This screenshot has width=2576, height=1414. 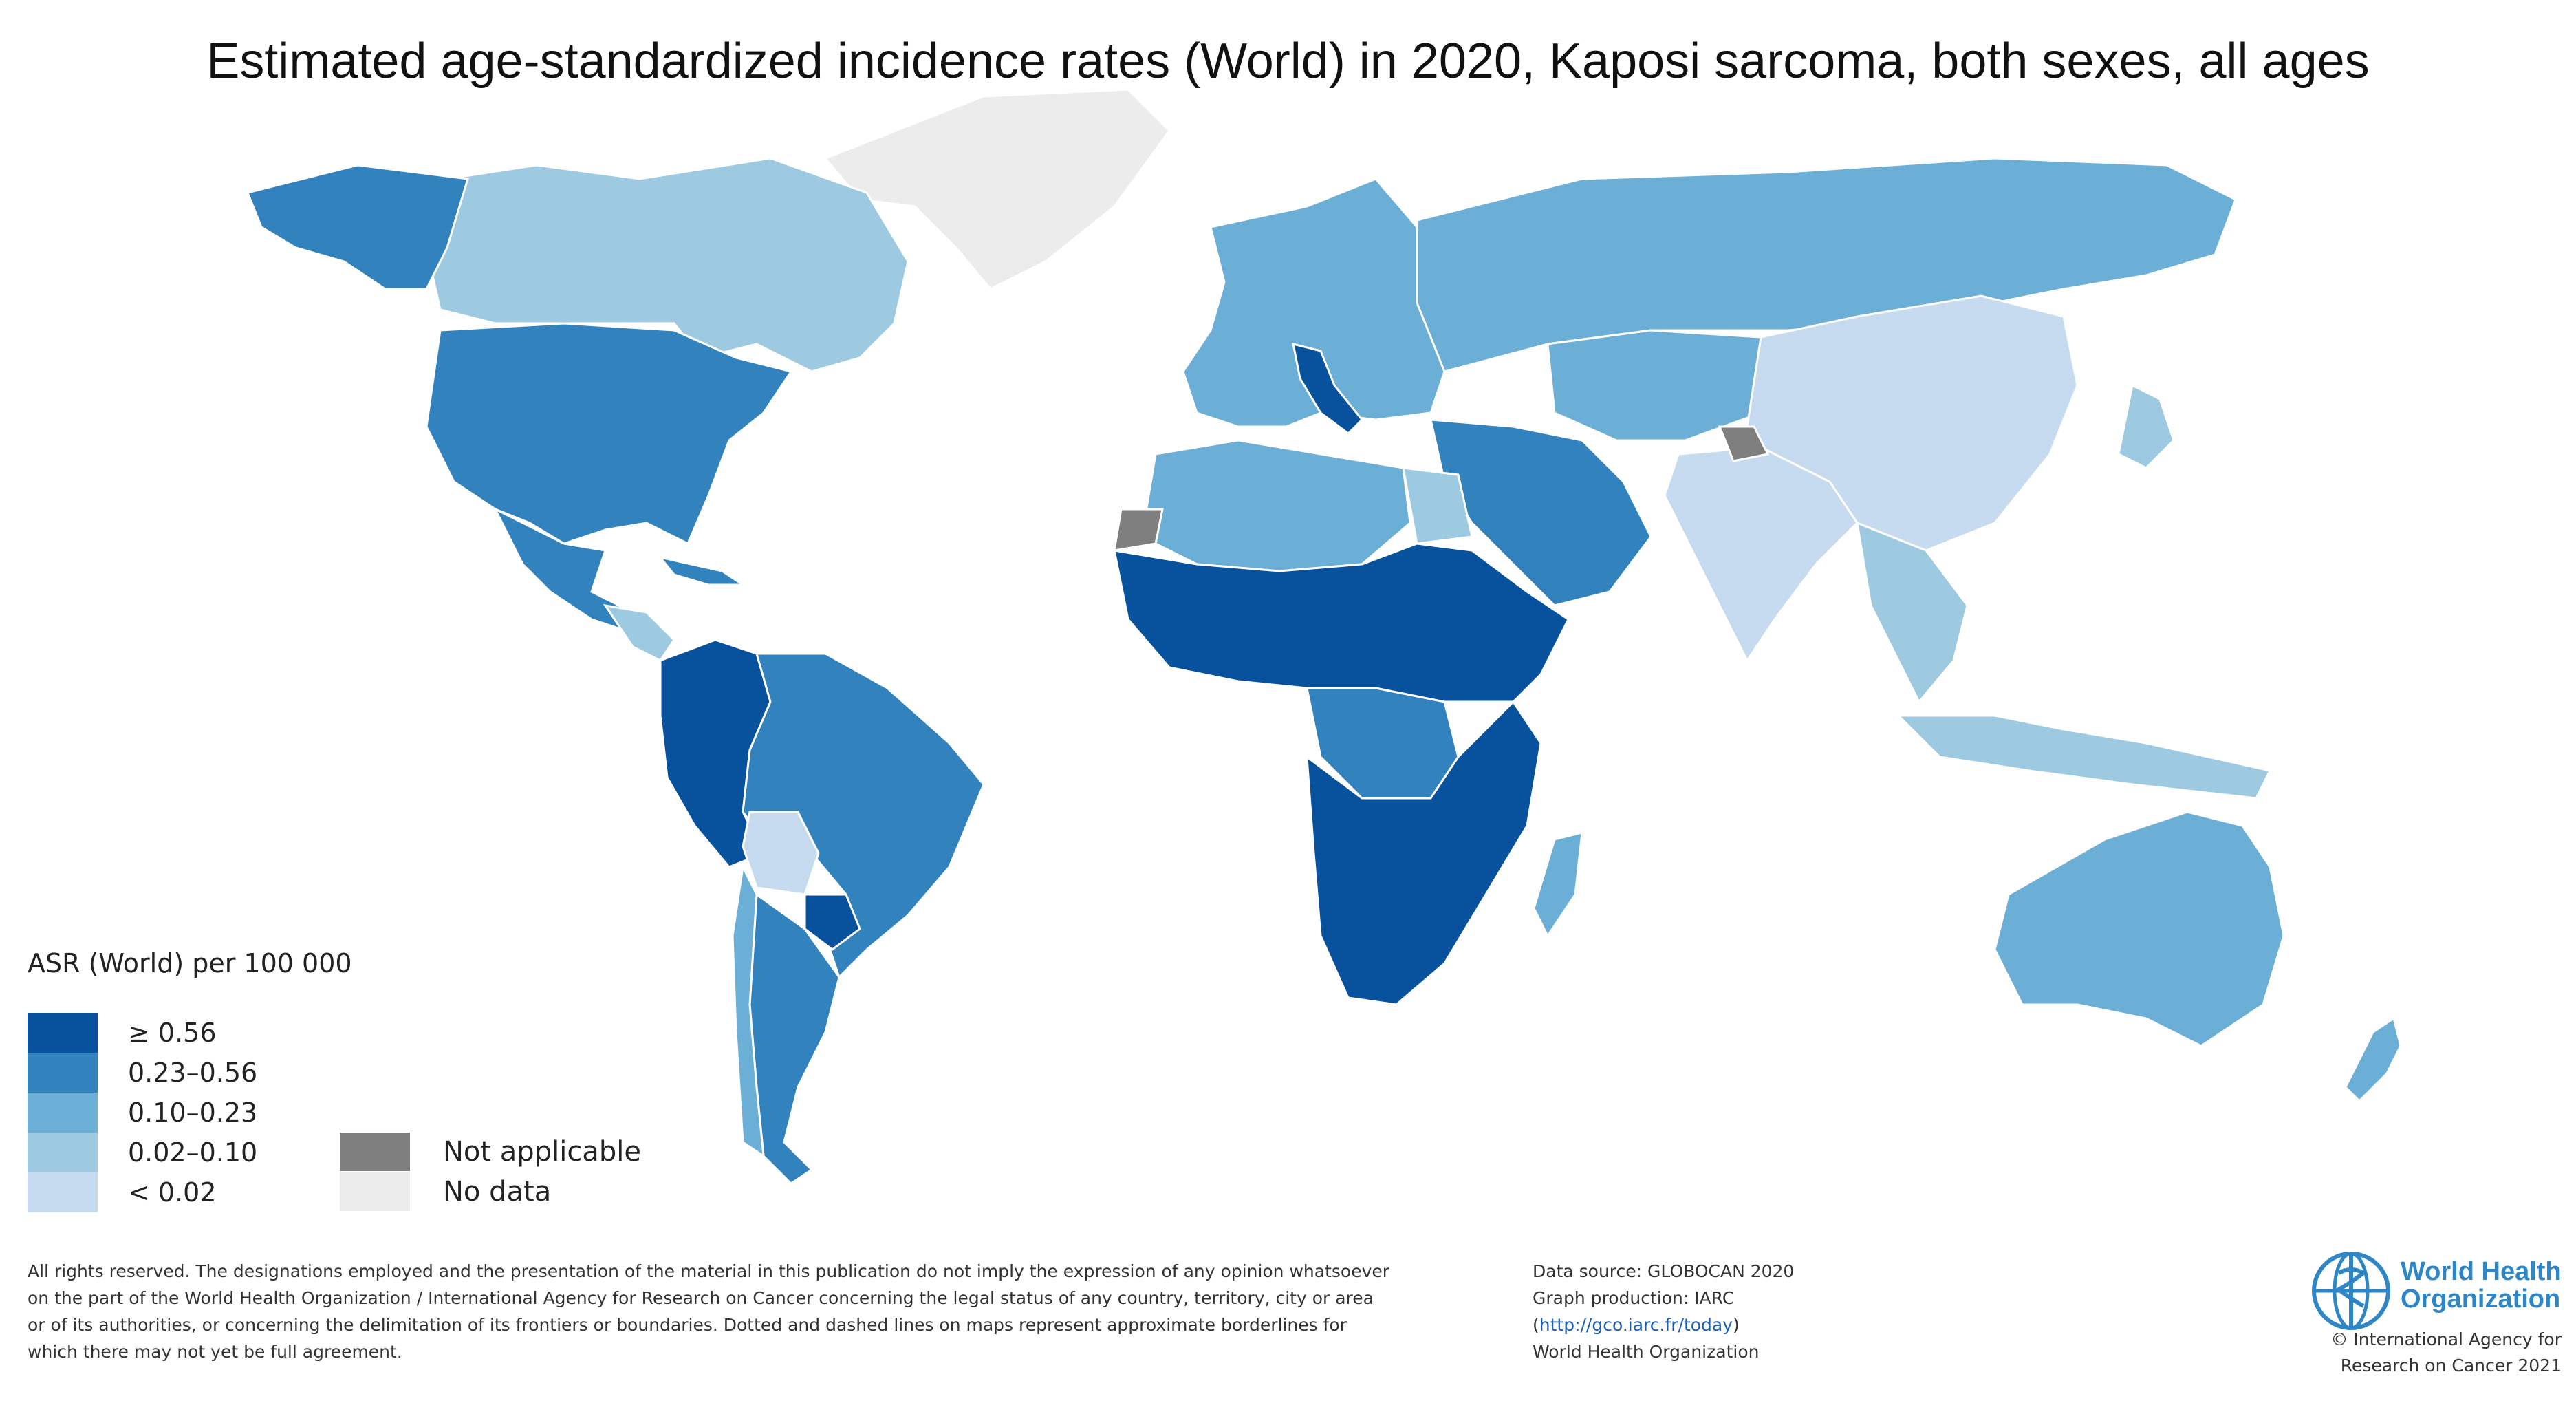 What do you see at coordinates (358, 227) in the screenshot?
I see `region-alaska` at bounding box center [358, 227].